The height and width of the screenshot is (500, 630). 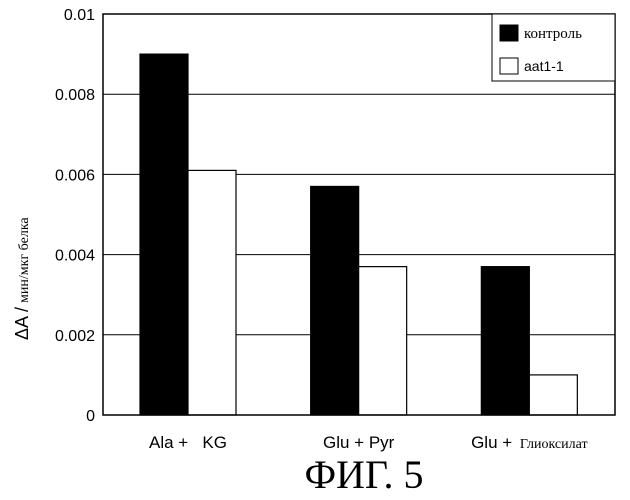 What do you see at coordinates (529, 442) in the screenshot?
I see `x-category-label: Glu + Глиоксилат` at bounding box center [529, 442].